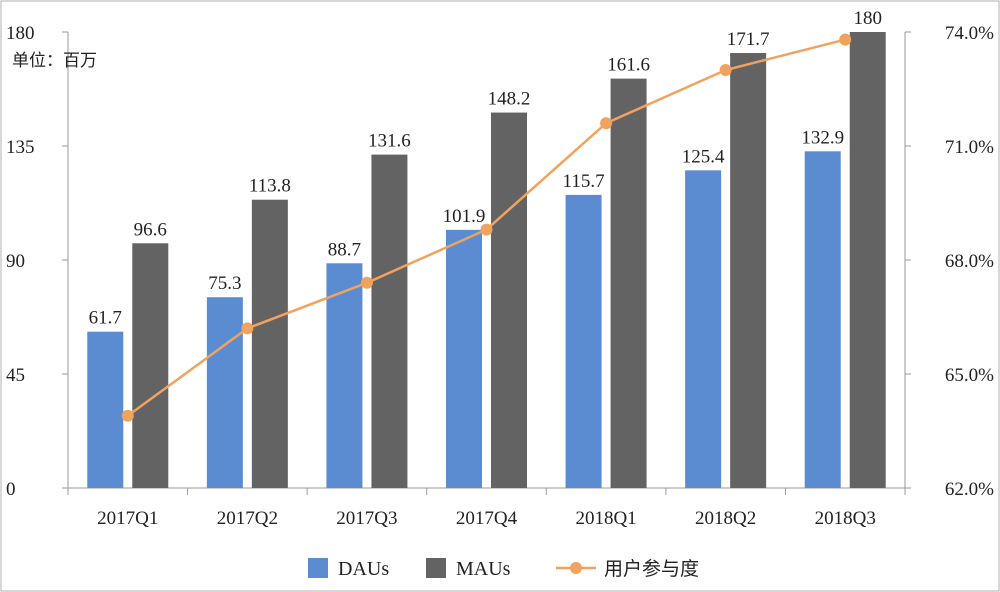  Describe the element at coordinates (150, 229) in the screenshot. I see `mau-value-label: 96.6` at that location.